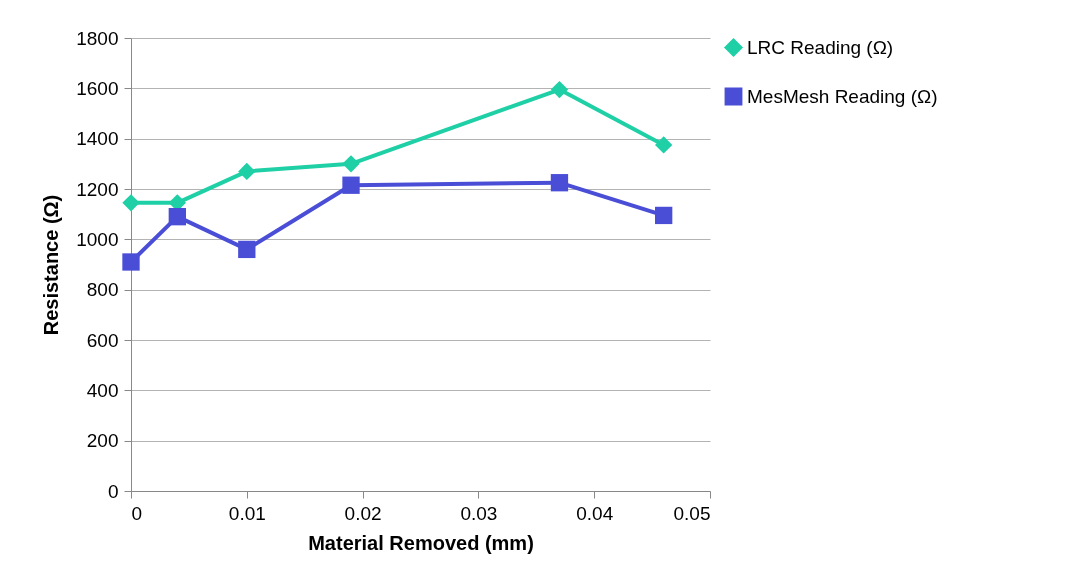 This screenshot has width=1074, height=579. What do you see at coordinates (595, 513) in the screenshot?
I see `x-tick-label: 0.04` at bounding box center [595, 513].